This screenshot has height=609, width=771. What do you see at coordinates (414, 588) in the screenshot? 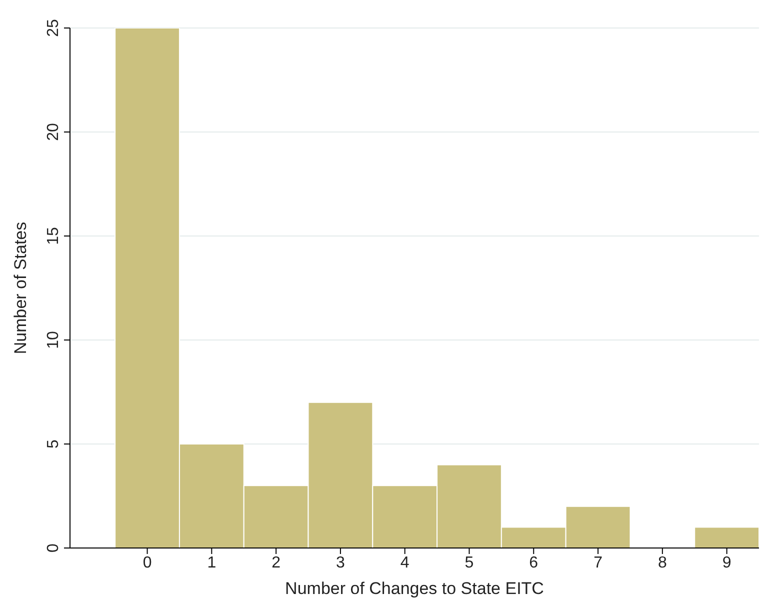
I see `x-axis-title: Number of Changes to State EITC` at bounding box center [414, 588].